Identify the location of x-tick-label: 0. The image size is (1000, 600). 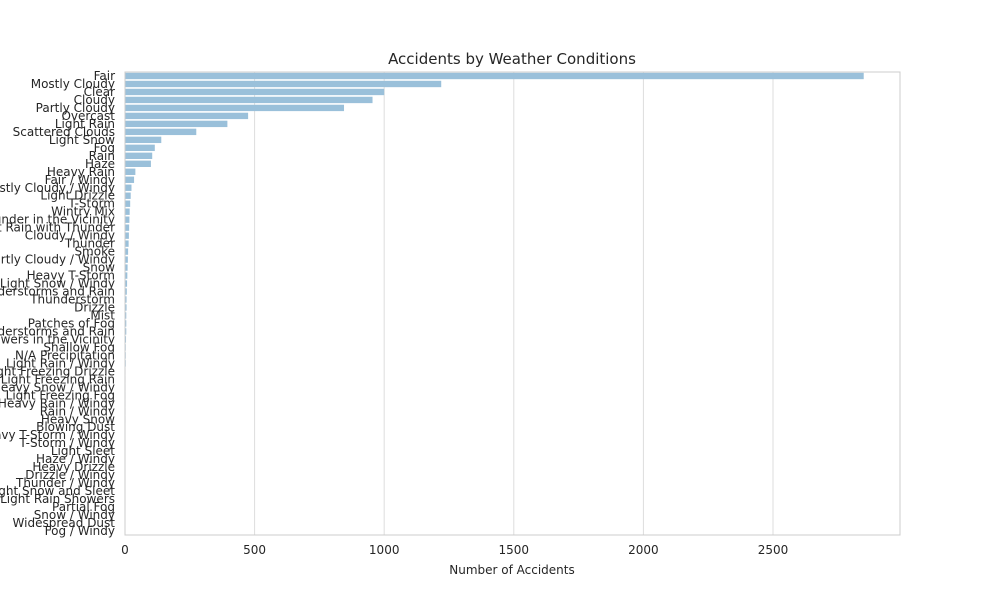
(125, 550).